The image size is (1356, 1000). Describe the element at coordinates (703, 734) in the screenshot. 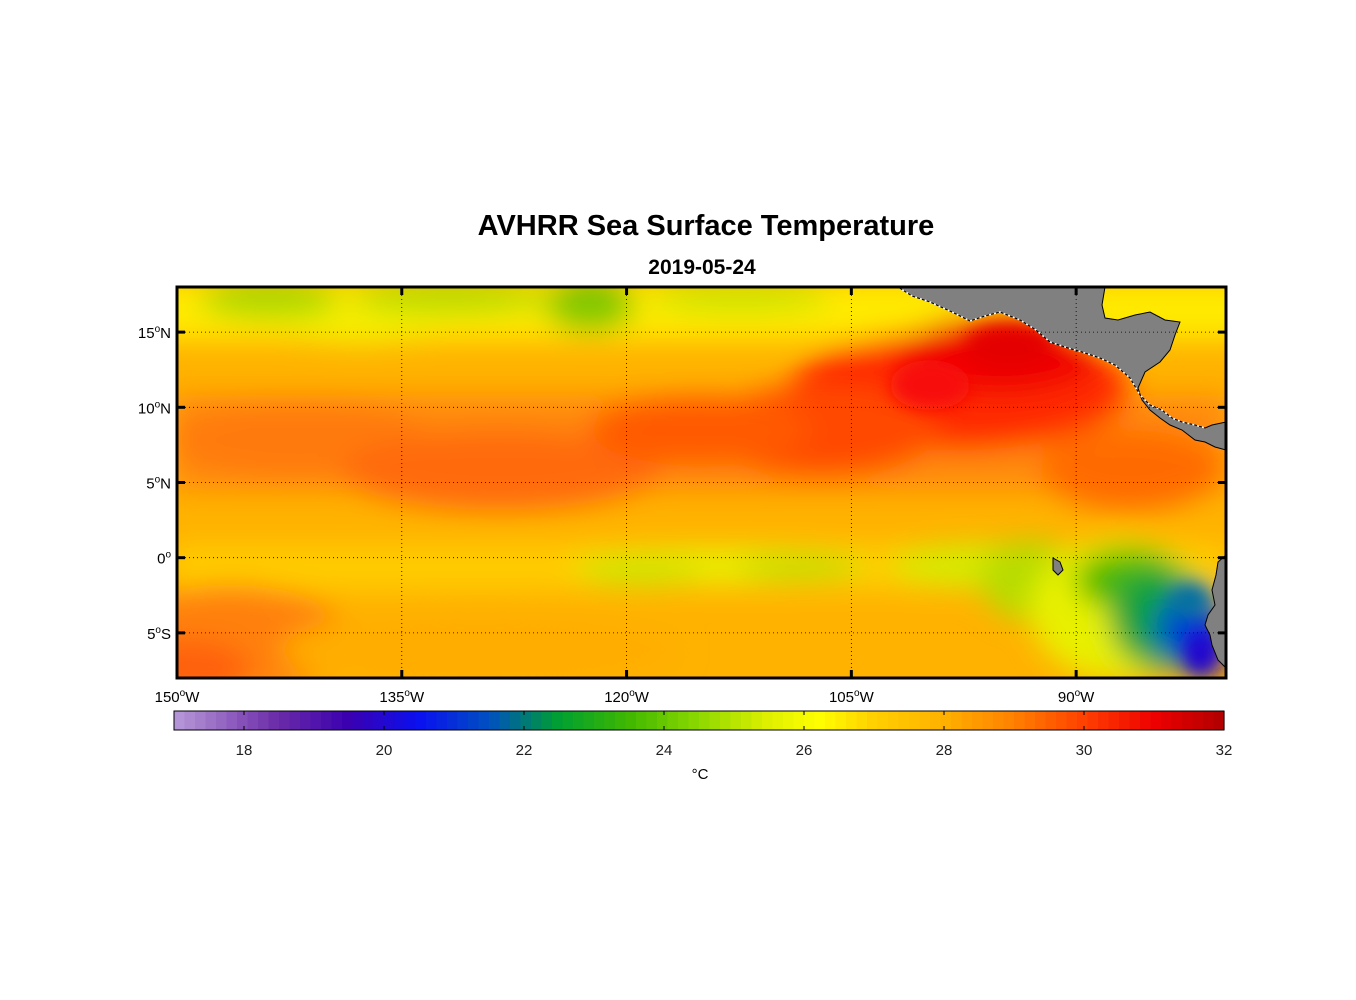

I see `colorbar: 18 20 22 24 26 28 30 32` at that location.